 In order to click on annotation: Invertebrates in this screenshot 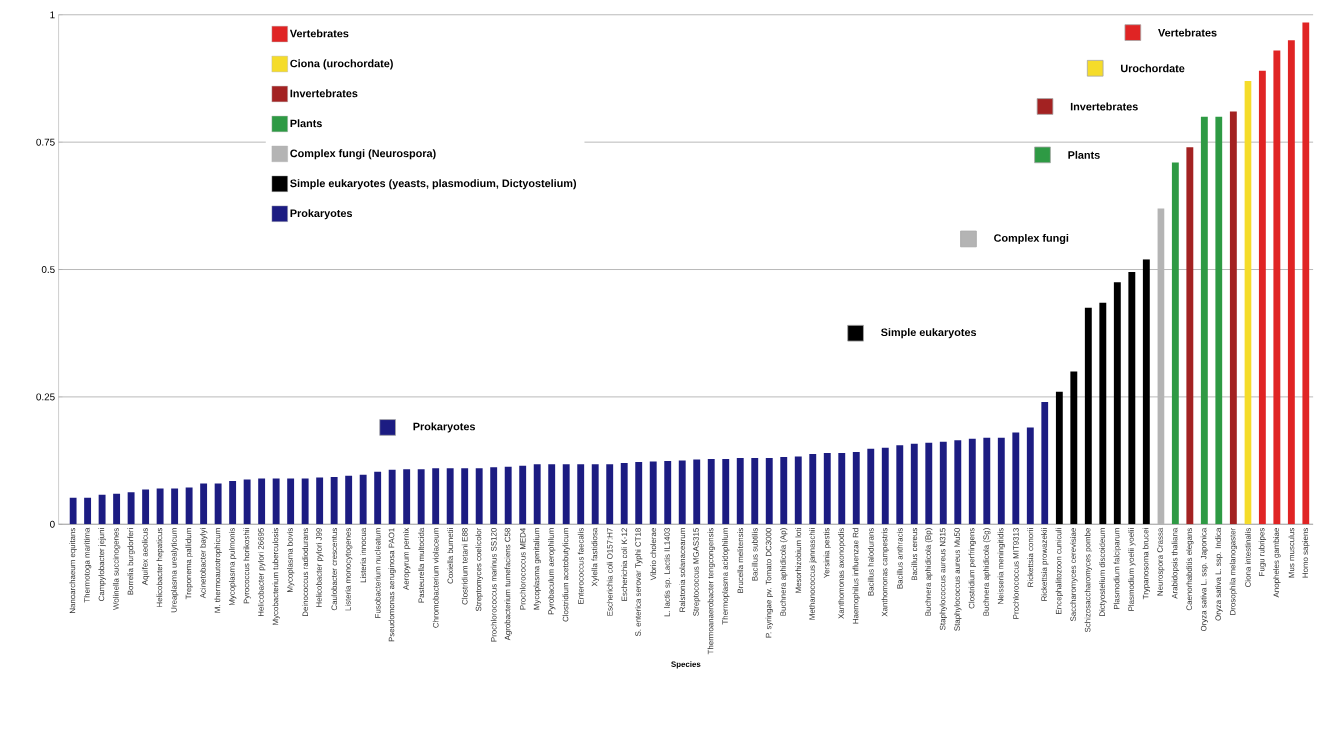, I will do `click(1104, 106)`.